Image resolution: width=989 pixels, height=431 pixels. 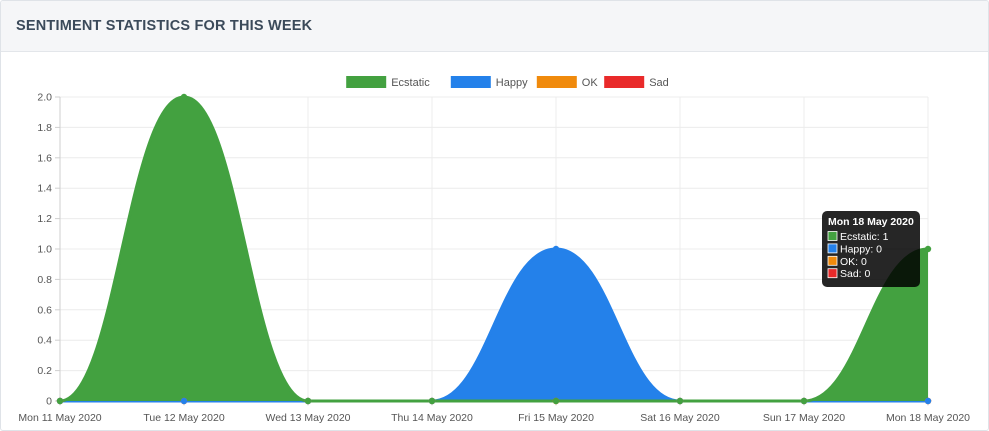 I want to click on x-tick-label: Thu 14 May 2020, so click(x=432, y=418).